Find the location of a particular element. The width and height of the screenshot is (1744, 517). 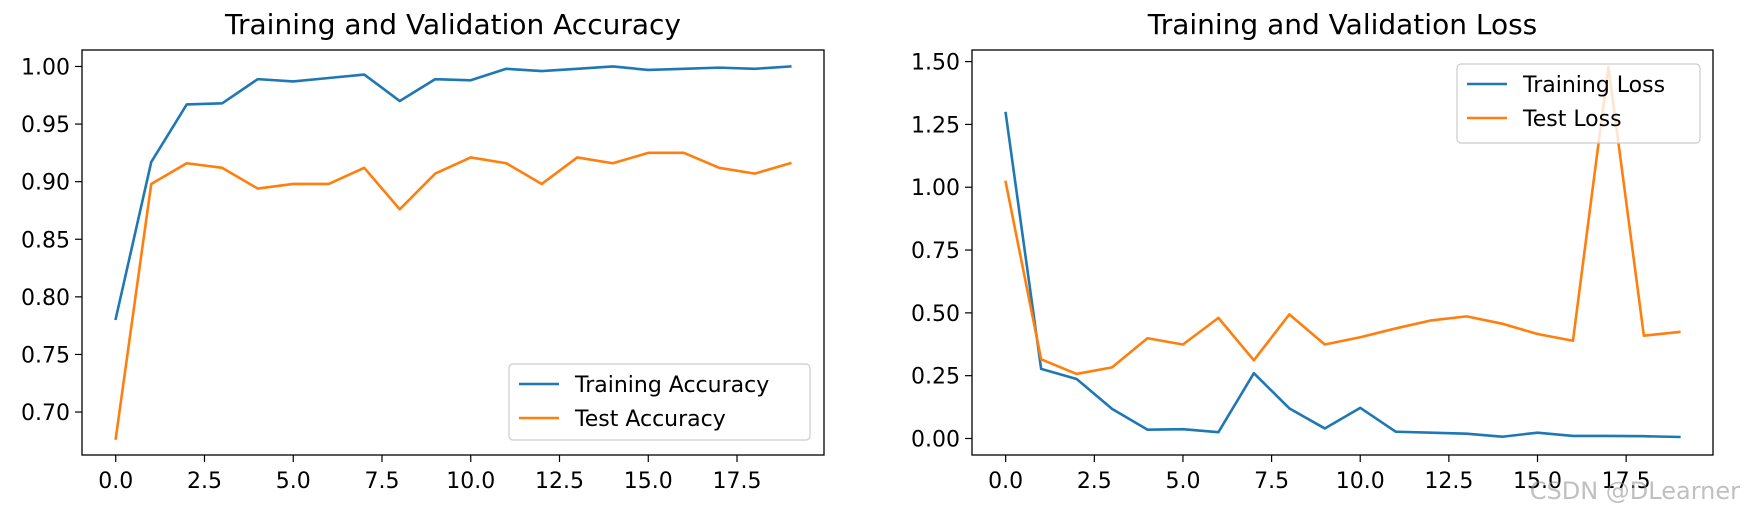

chart-title: Training and Validation Loss is located at coordinates (1342, 24).